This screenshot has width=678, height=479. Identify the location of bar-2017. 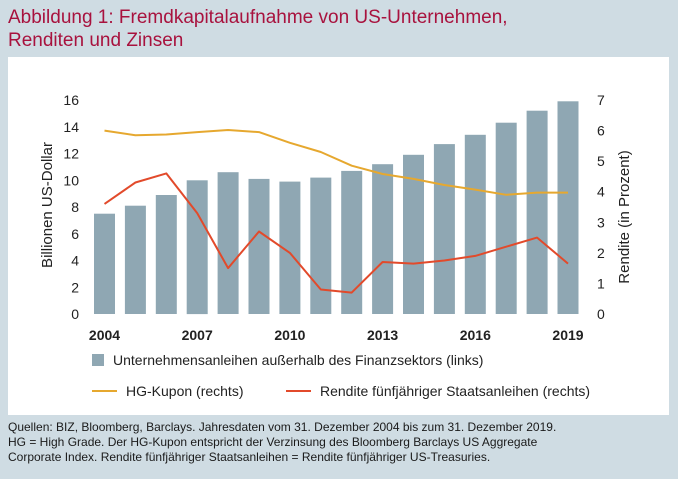
(506, 218).